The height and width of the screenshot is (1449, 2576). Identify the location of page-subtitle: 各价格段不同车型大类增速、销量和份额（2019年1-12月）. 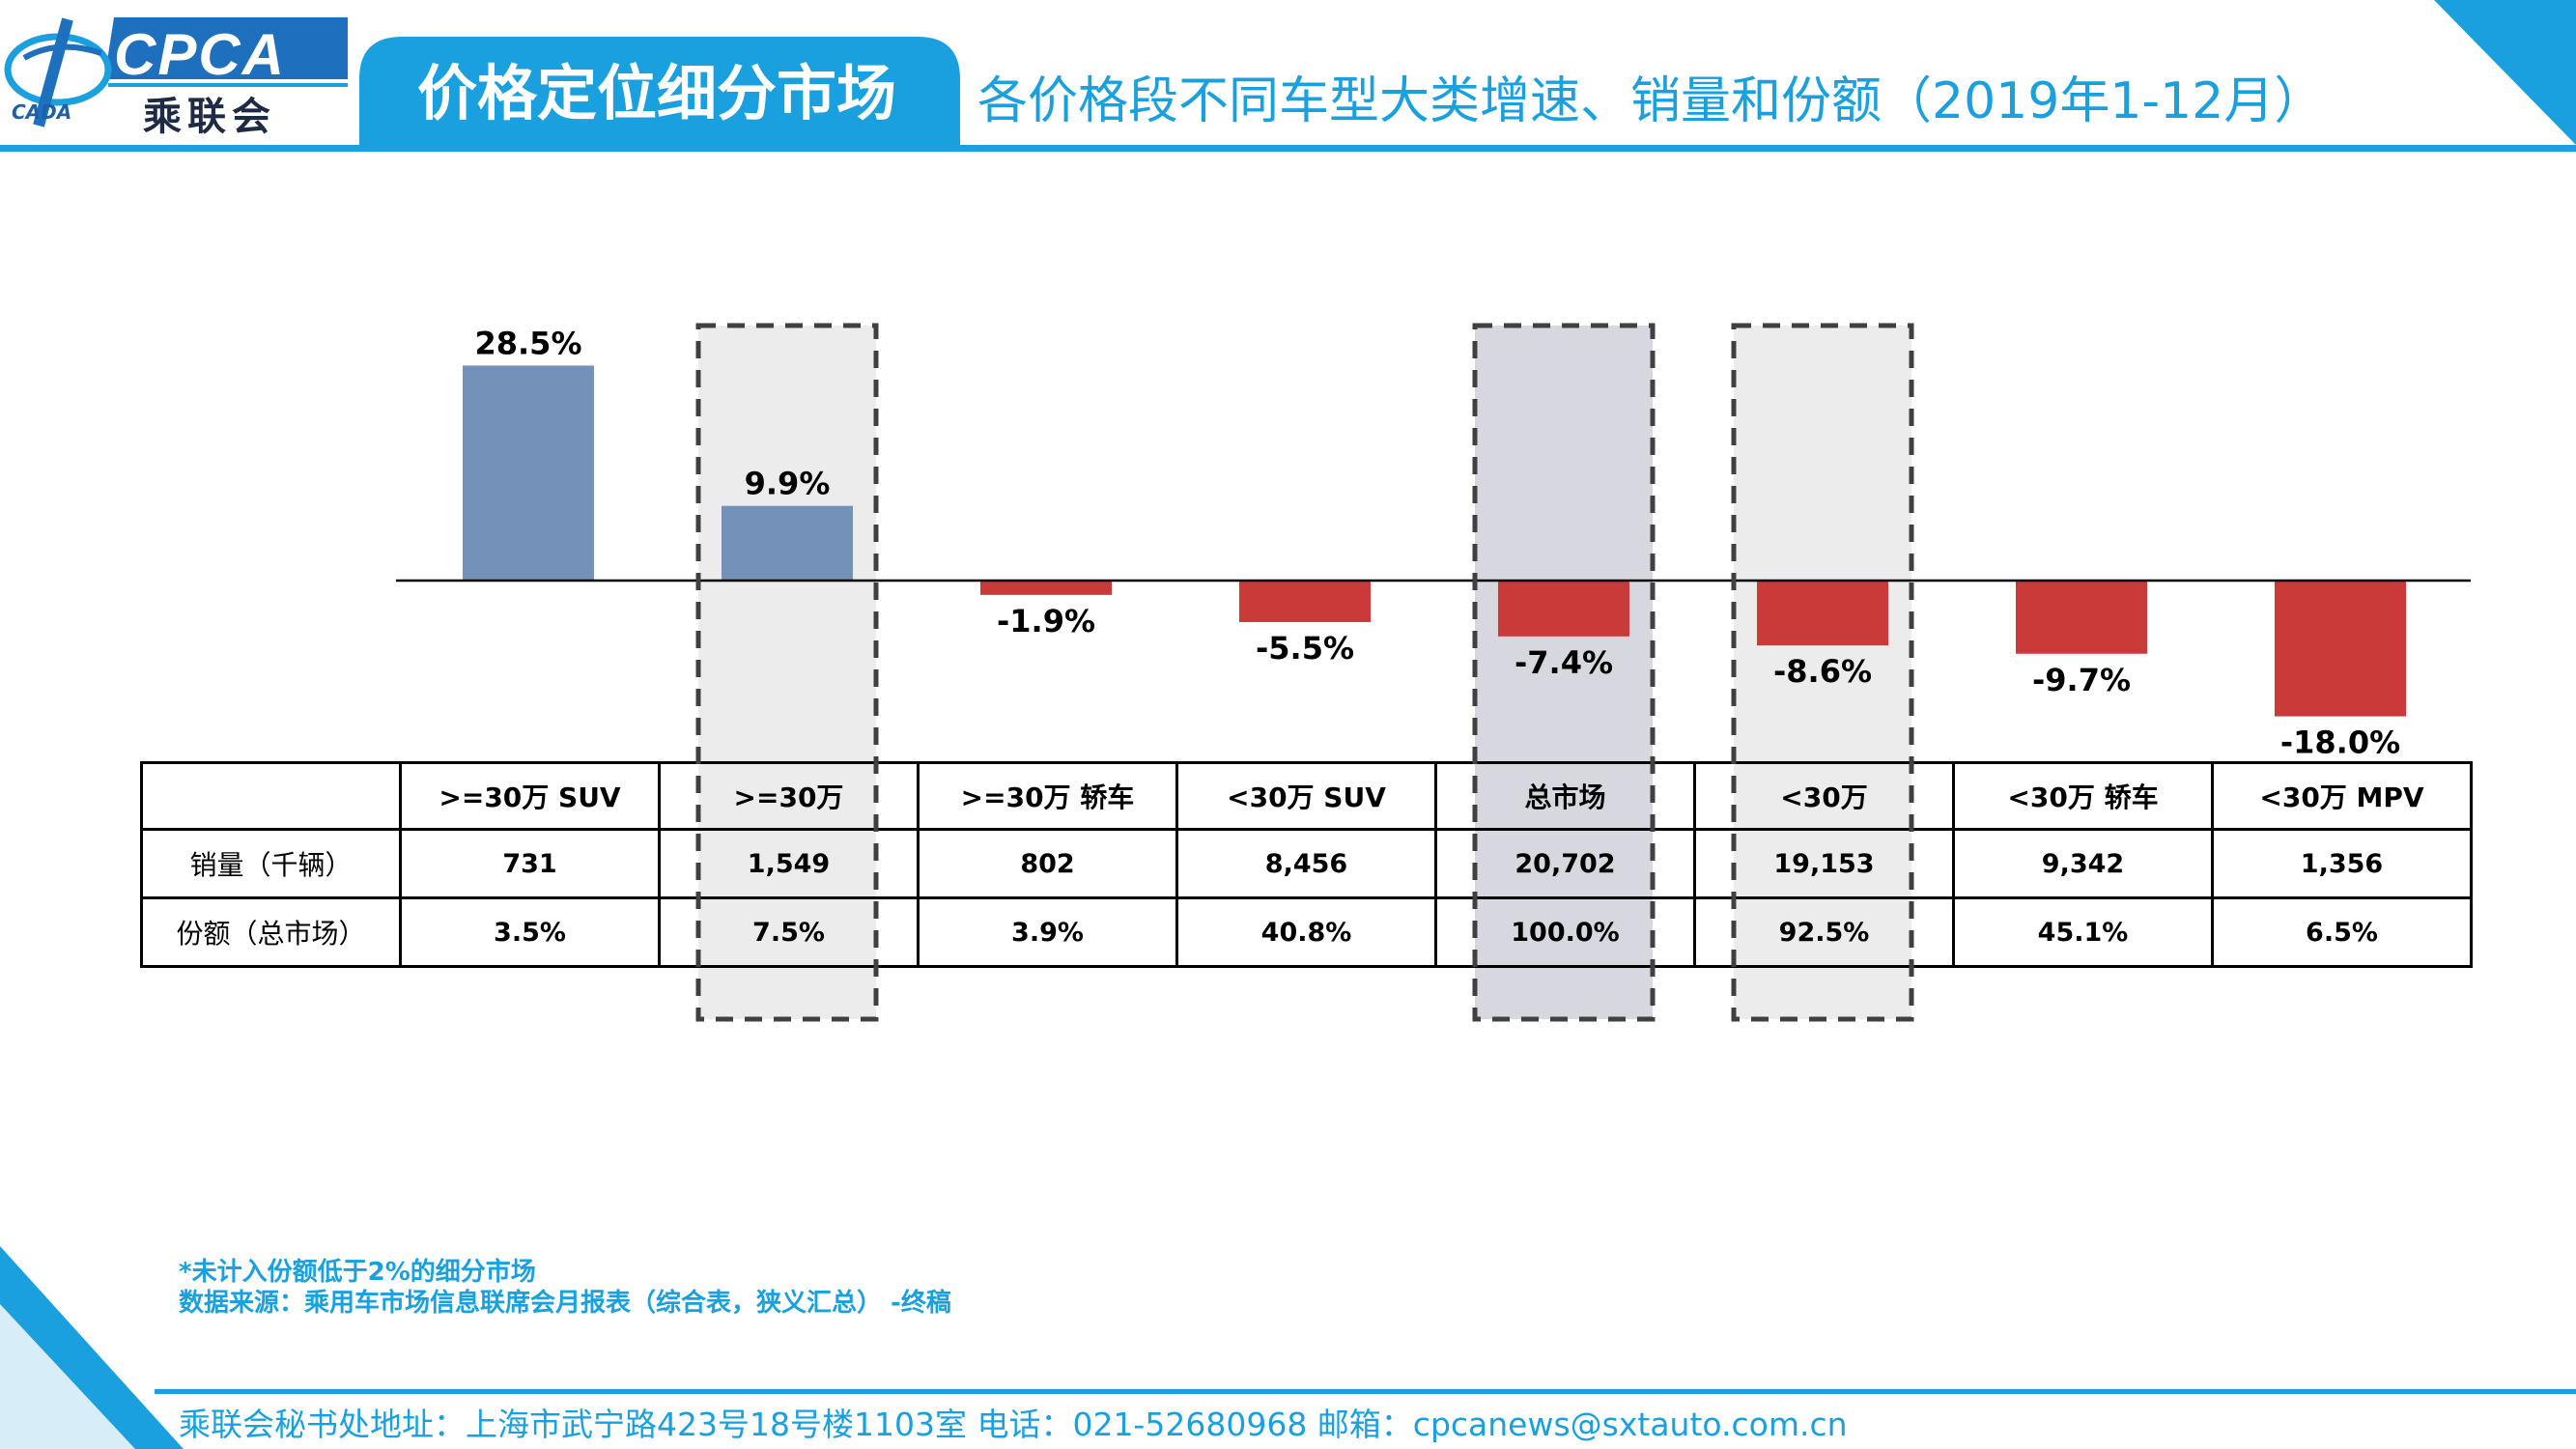
(1651, 101).